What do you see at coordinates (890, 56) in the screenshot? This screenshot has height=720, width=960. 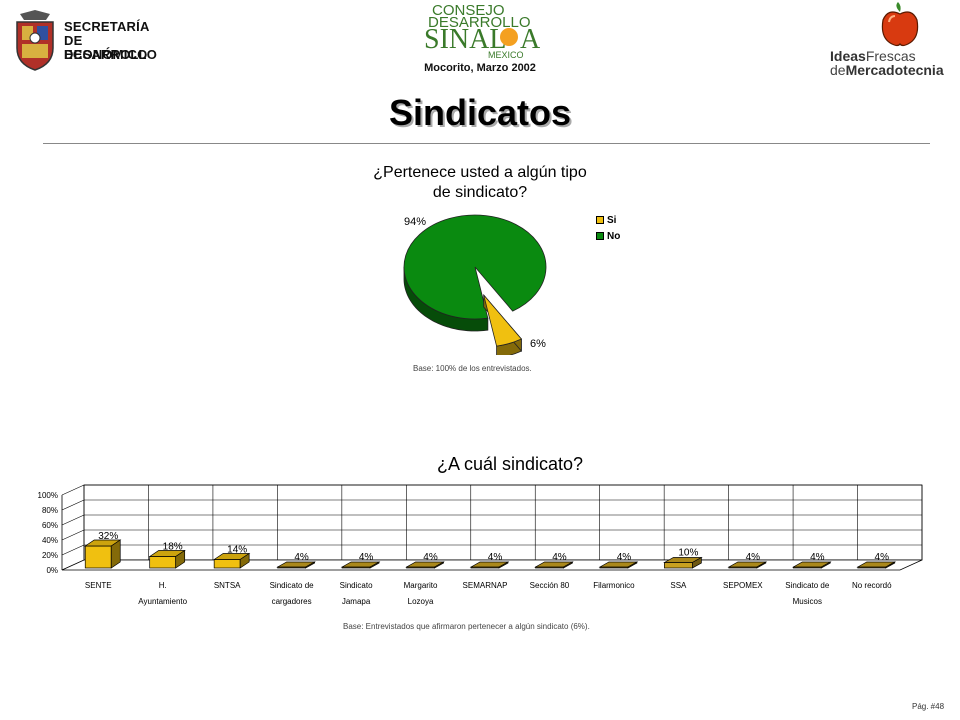 I see `frescas-text: Frescas` at bounding box center [890, 56].